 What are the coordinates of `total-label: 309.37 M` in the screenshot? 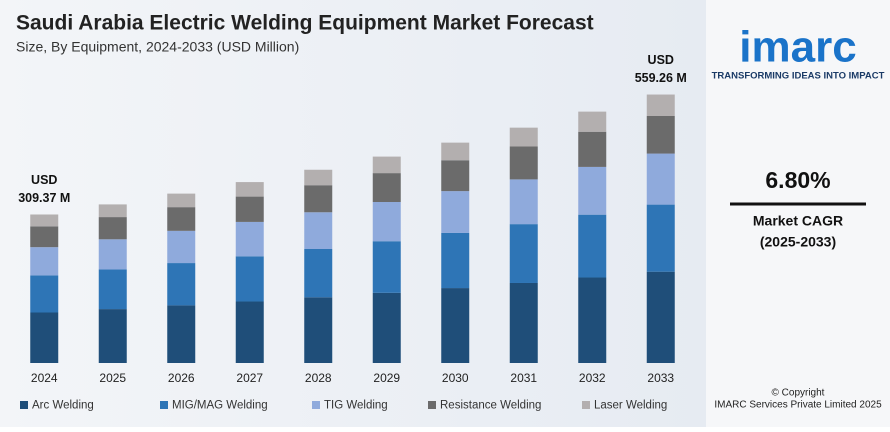 It's located at (44, 198).